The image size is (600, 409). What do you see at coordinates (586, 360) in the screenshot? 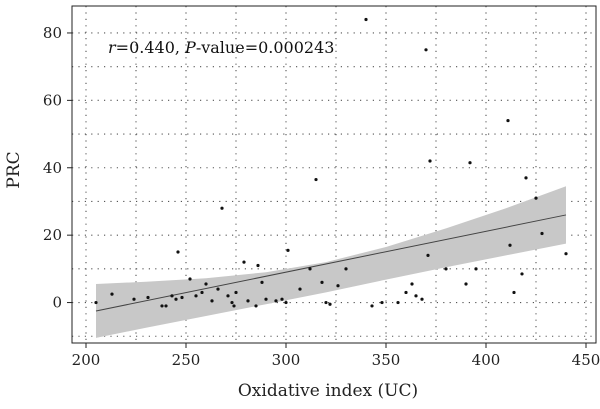
I see `x-tick-label: 450` at bounding box center [586, 360].